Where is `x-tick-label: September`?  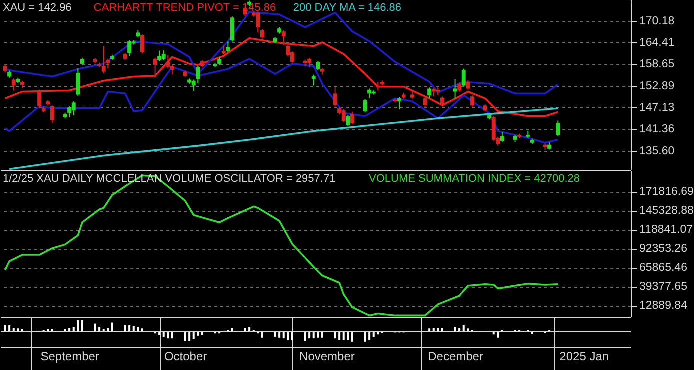
x-tick-label: September is located at coordinates (70, 357).